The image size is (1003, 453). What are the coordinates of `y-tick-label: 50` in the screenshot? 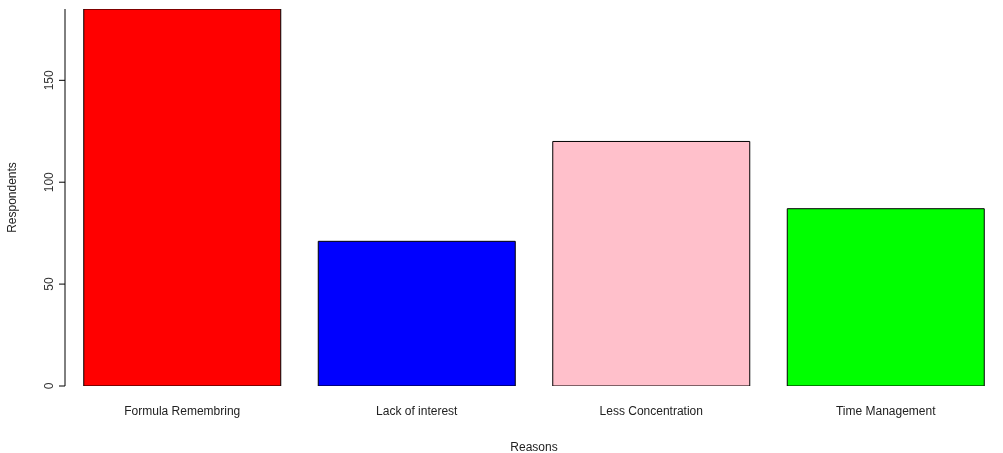 It's located at (49, 284).